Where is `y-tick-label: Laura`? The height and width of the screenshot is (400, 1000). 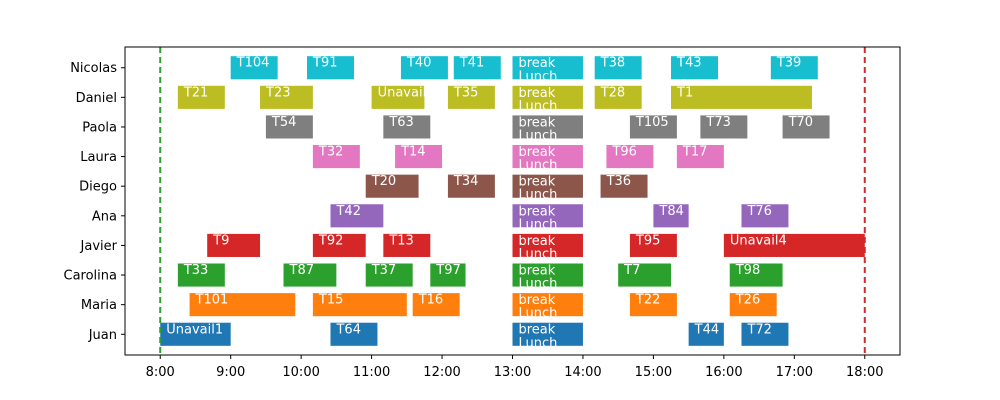
y-tick-label: Laura is located at coordinates (98, 157).